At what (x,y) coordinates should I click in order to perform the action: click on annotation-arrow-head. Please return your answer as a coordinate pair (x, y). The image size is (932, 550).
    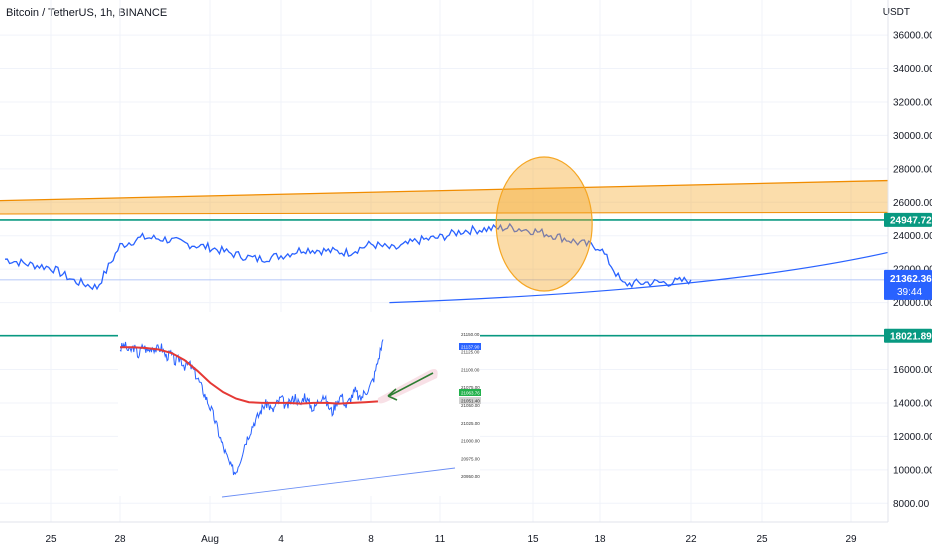
    Looking at the image, I should click on (392, 394).